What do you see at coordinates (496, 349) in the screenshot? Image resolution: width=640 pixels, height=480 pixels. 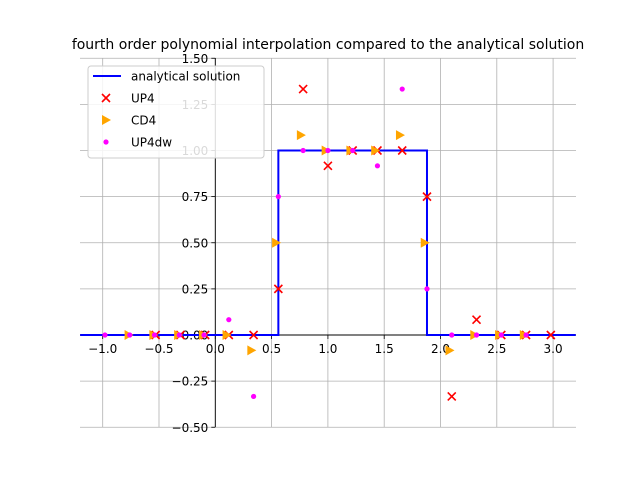 I see `x-tick-label: 2.5` at bounding box center [496, 349].